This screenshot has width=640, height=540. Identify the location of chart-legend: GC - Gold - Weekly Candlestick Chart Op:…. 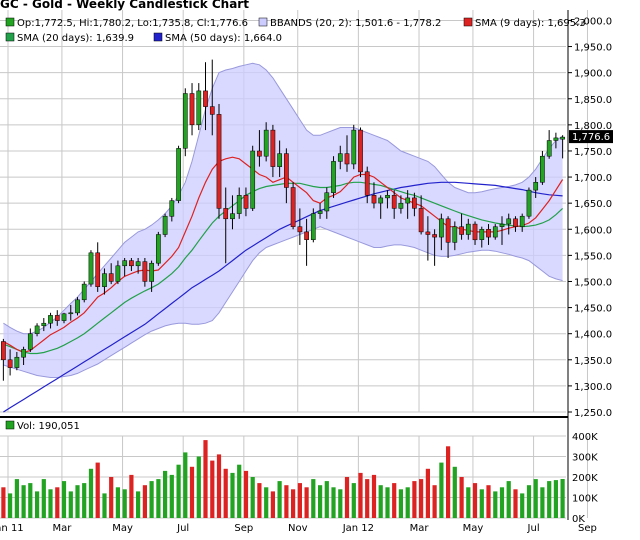
(293, 22).